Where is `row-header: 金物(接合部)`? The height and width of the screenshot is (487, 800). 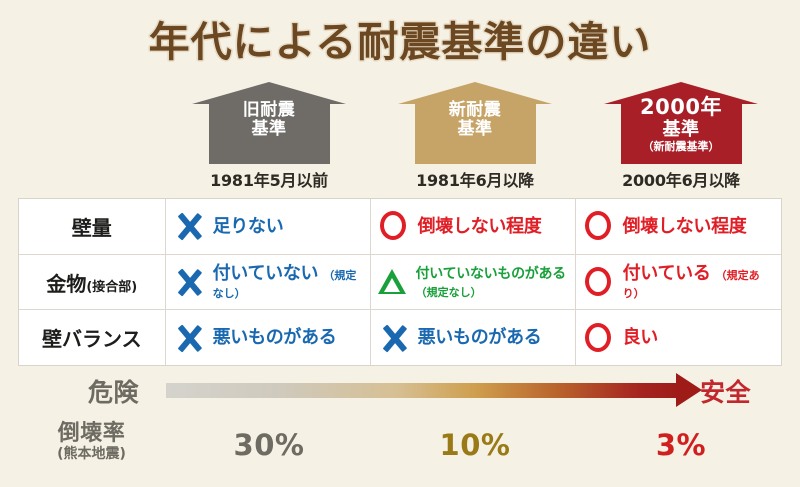 row-header: 金物(接合部) is located at coordinates (92, 282).